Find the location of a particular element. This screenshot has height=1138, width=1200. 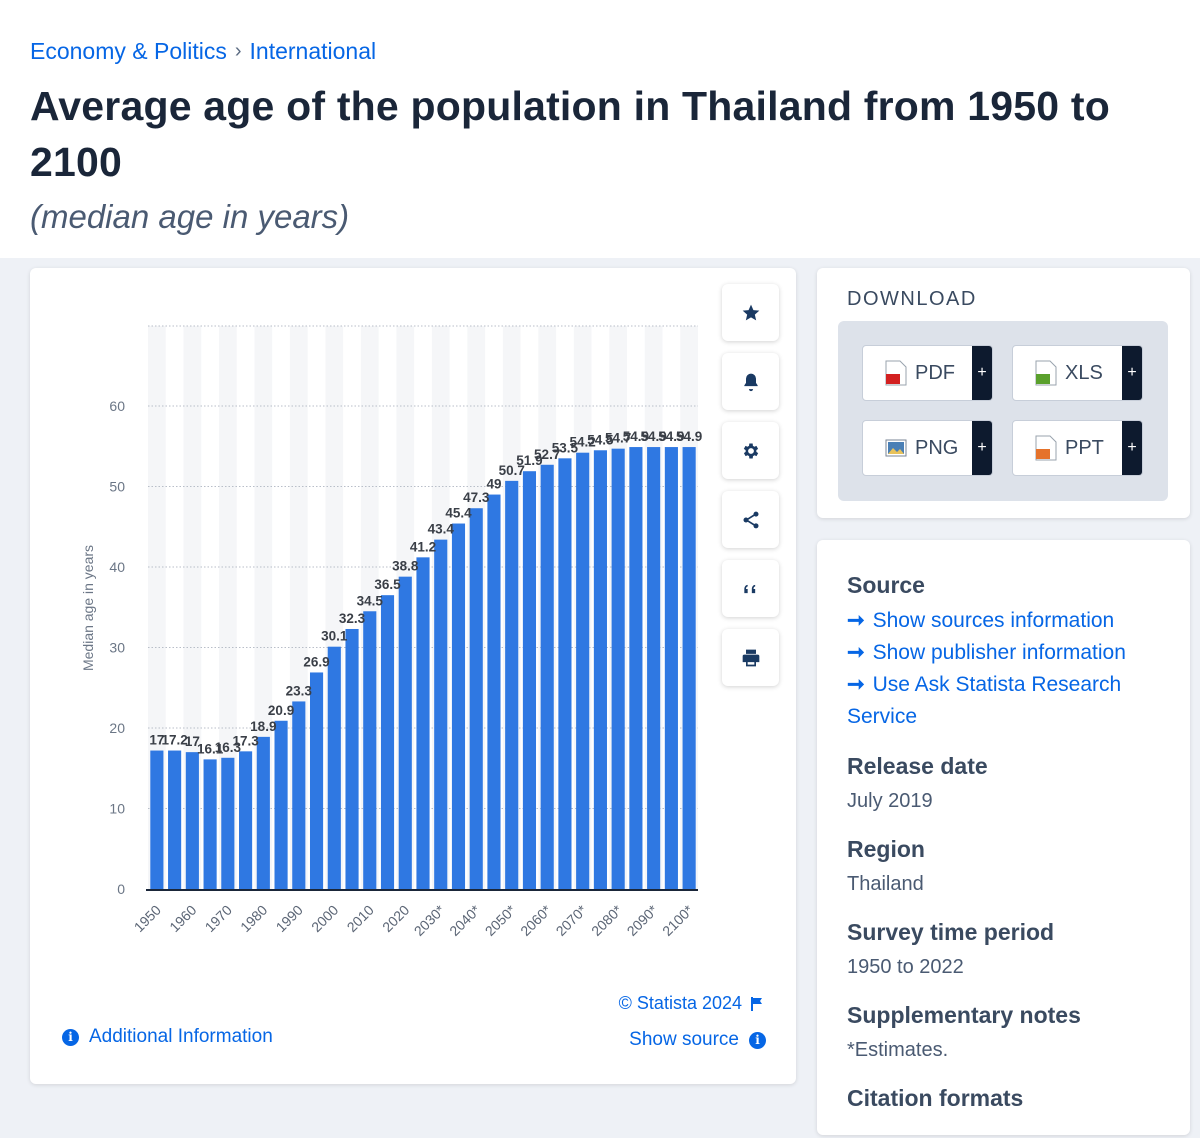

data-label-2050*: 50.7 is located at coordinates (512, 470).